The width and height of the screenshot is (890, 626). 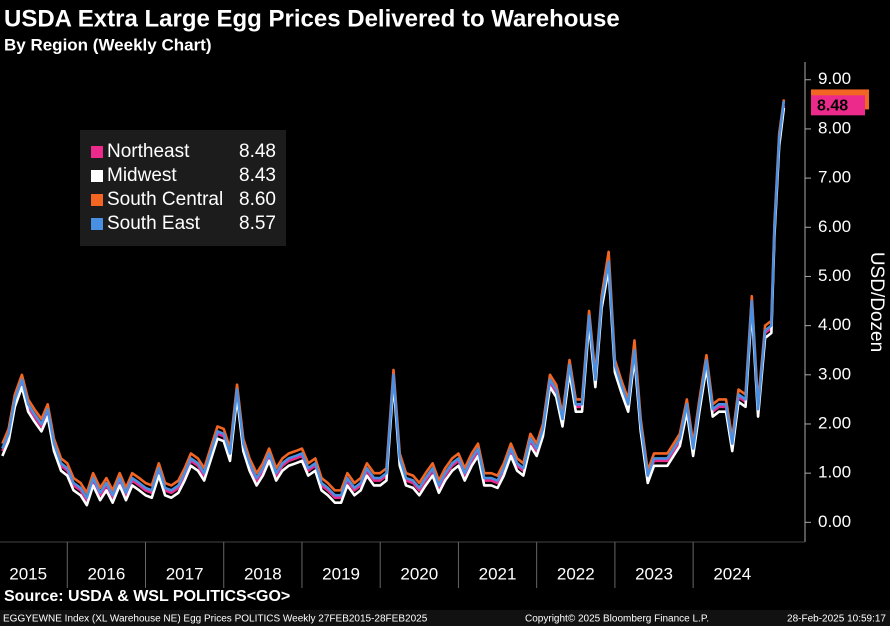 I want to click on y-axis-title: USD/Dozen, so click(x=876, y=302).